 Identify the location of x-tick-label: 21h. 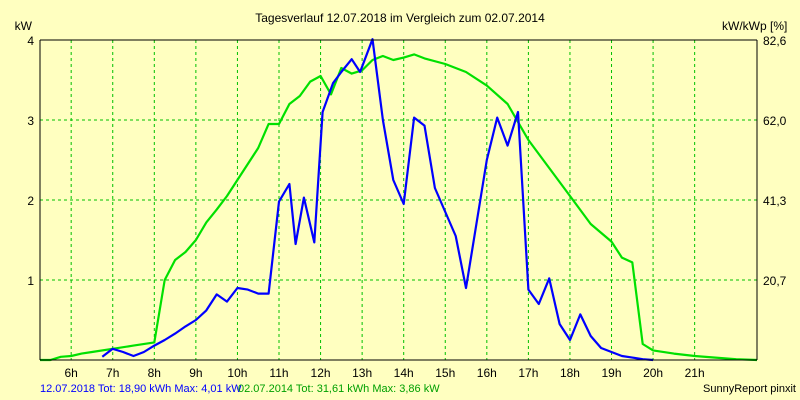
(695, 373).